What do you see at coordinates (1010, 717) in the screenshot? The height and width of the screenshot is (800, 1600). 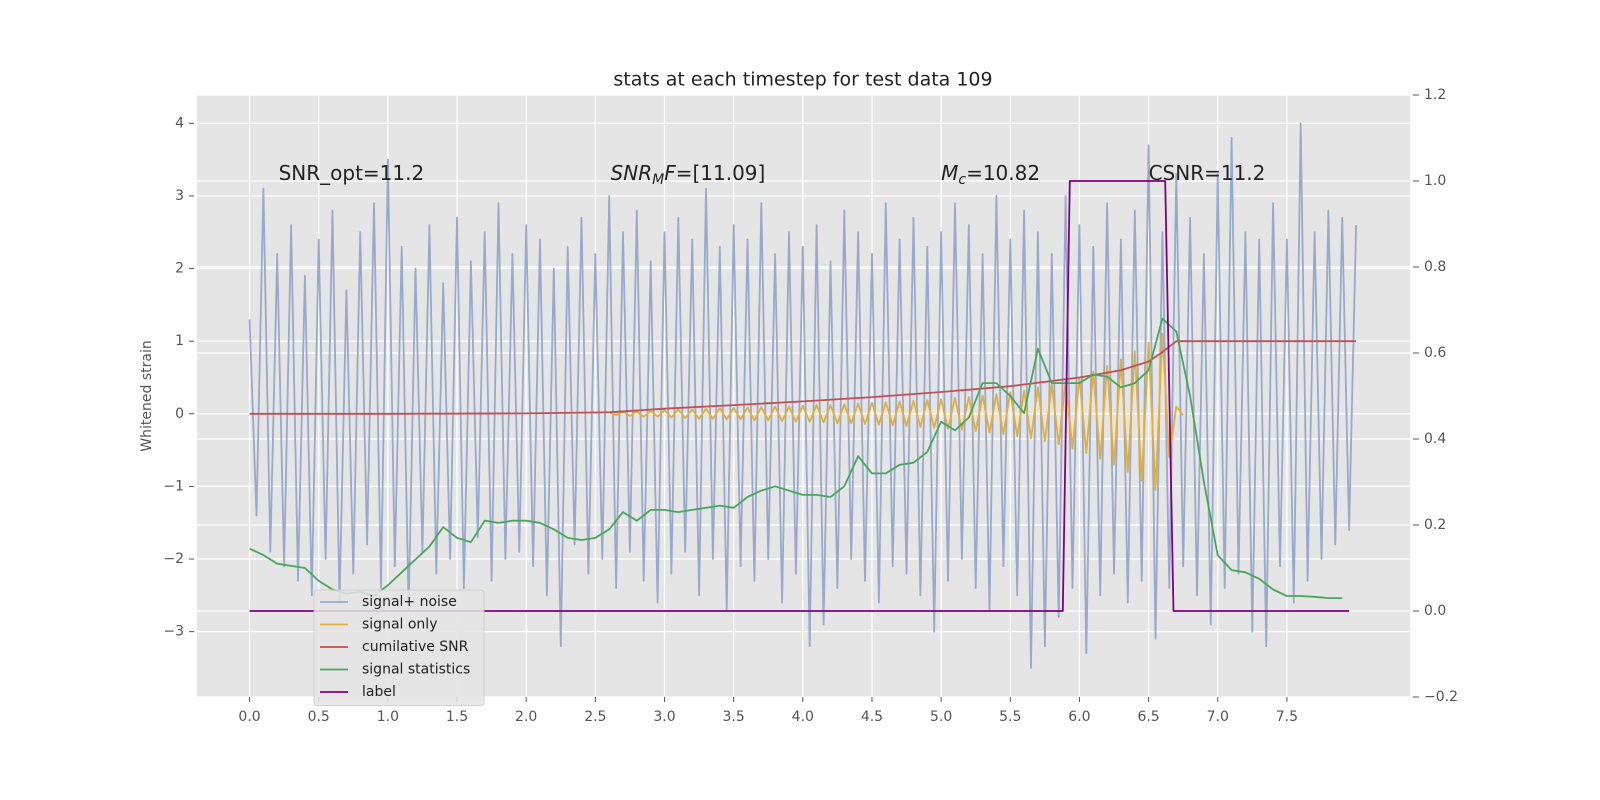 I see `x-tick-label: 5.5` at bounding box center [1010, 717].